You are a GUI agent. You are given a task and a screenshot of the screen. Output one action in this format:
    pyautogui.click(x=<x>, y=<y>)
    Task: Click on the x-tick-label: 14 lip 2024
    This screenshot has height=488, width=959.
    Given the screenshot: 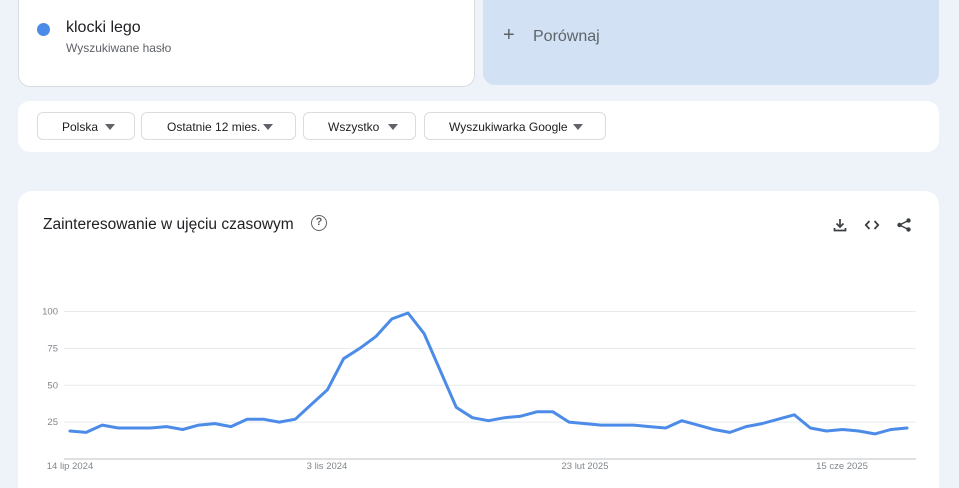 What is the action you would take?
    pyautogui.click(x=70, y=466)
    